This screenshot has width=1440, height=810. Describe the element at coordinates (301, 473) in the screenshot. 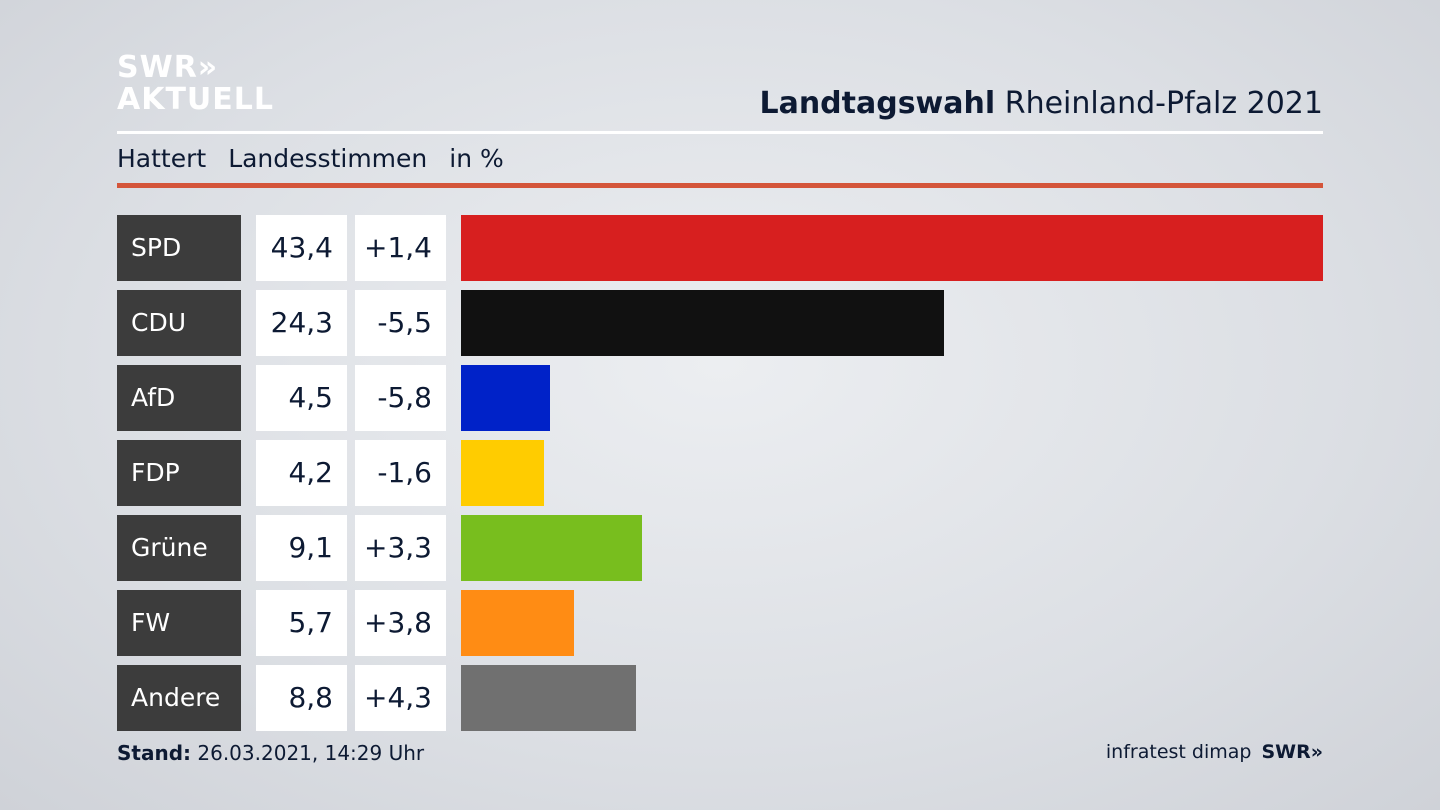

I see `value-label: 4,2` at that location.